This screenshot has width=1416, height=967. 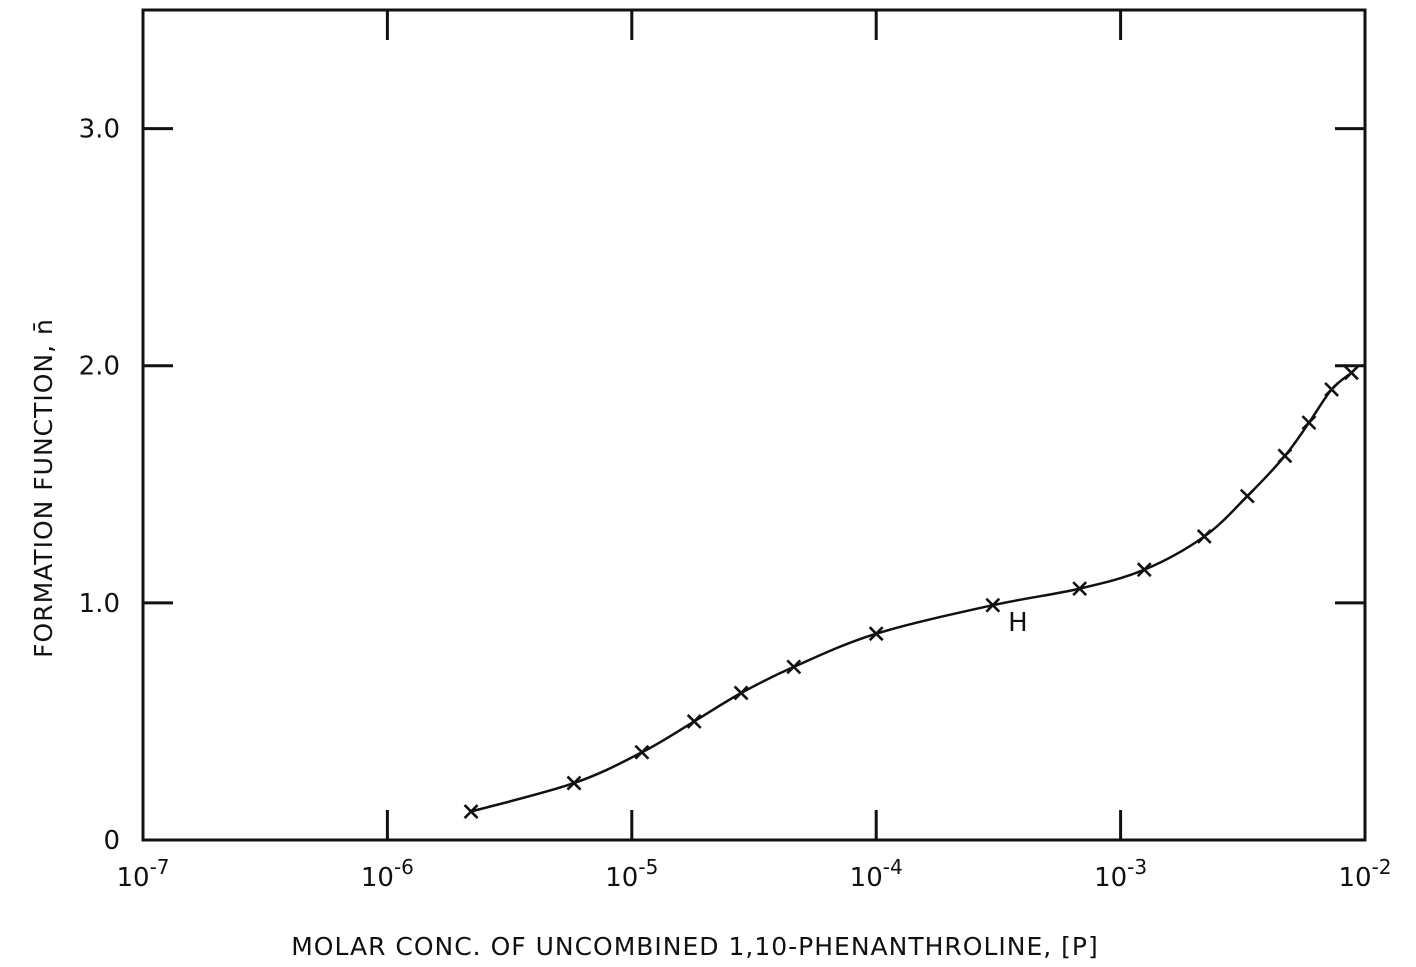 What do you see at coordinates (142, 874) in the screenshot?
I see `x-tick-label: 10⁻⁷` at bounding box center [142, 874].